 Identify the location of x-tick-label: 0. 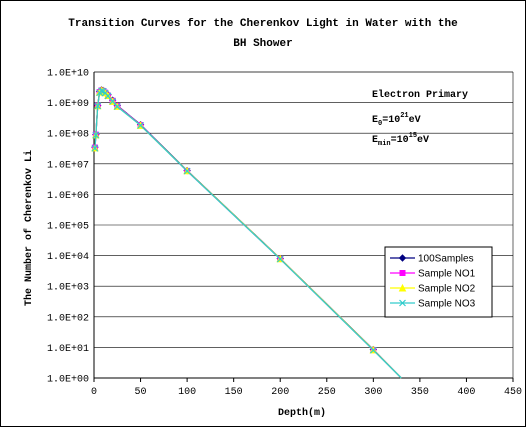
(94, 392).